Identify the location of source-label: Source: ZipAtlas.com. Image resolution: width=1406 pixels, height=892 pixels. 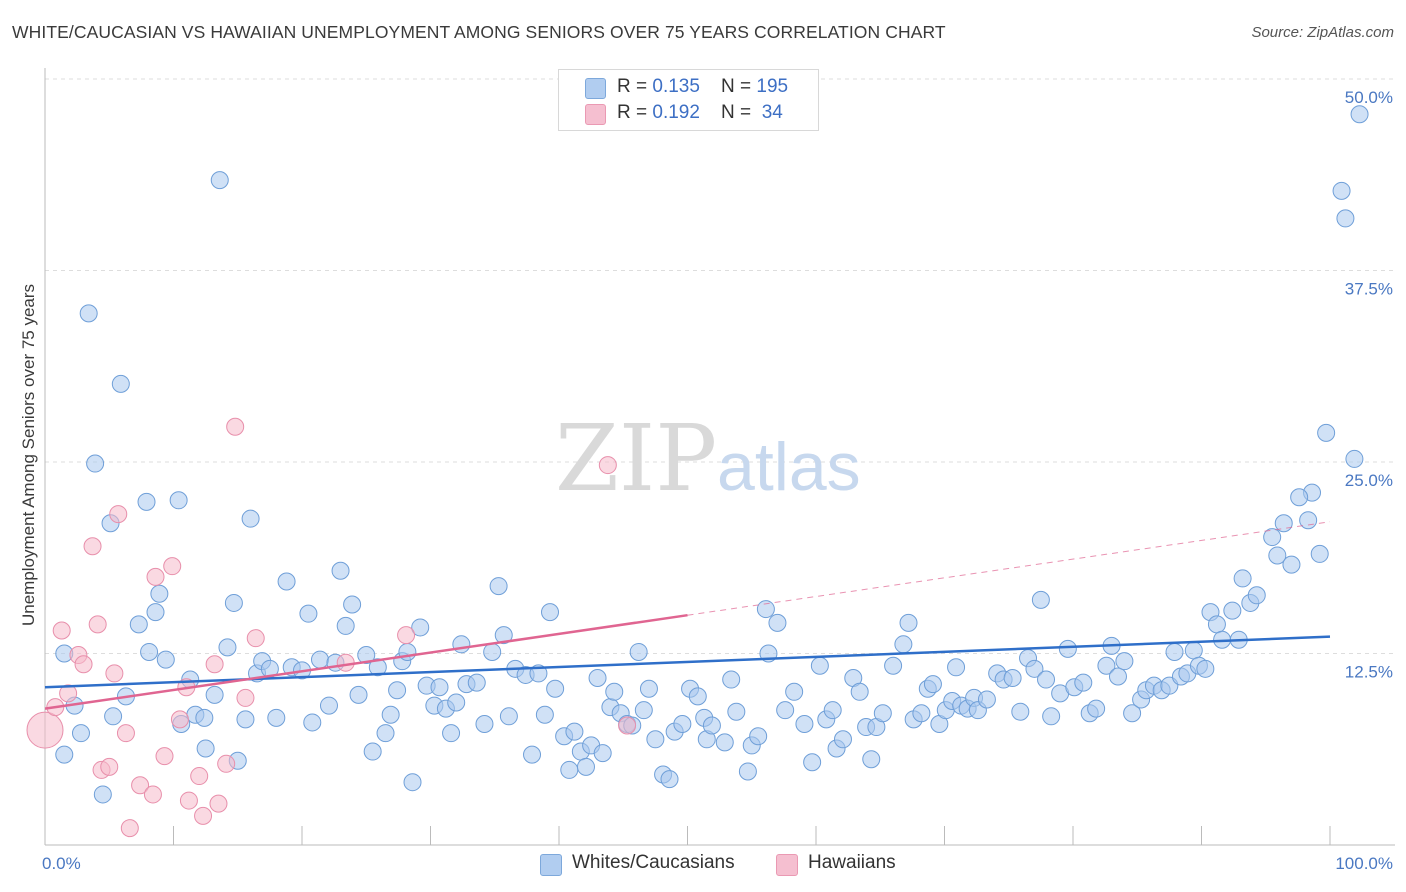
(1322, 32).